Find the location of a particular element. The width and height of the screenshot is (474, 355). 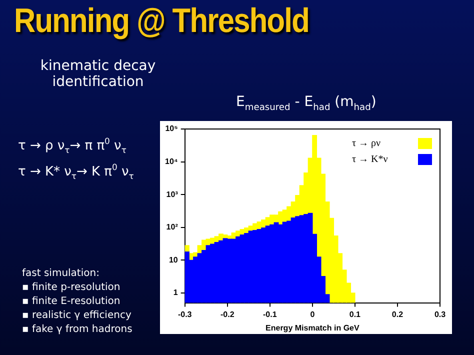

chart-title: Running @ Threshold is located at coordinates (162, 21).